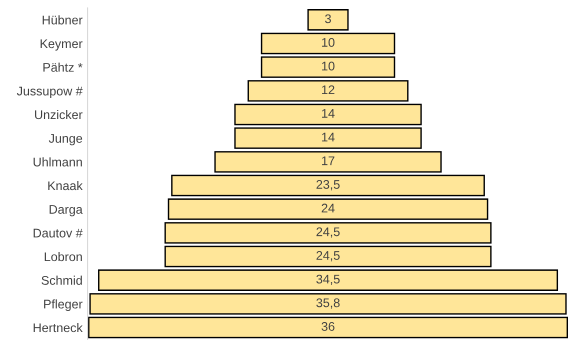 Image resolution: width=576 pixels, height=347 pixels. What do you see at coordinates (328, 303) in the screenshot?
I see `data-label: 35,8` at bounding box center [328, 303].